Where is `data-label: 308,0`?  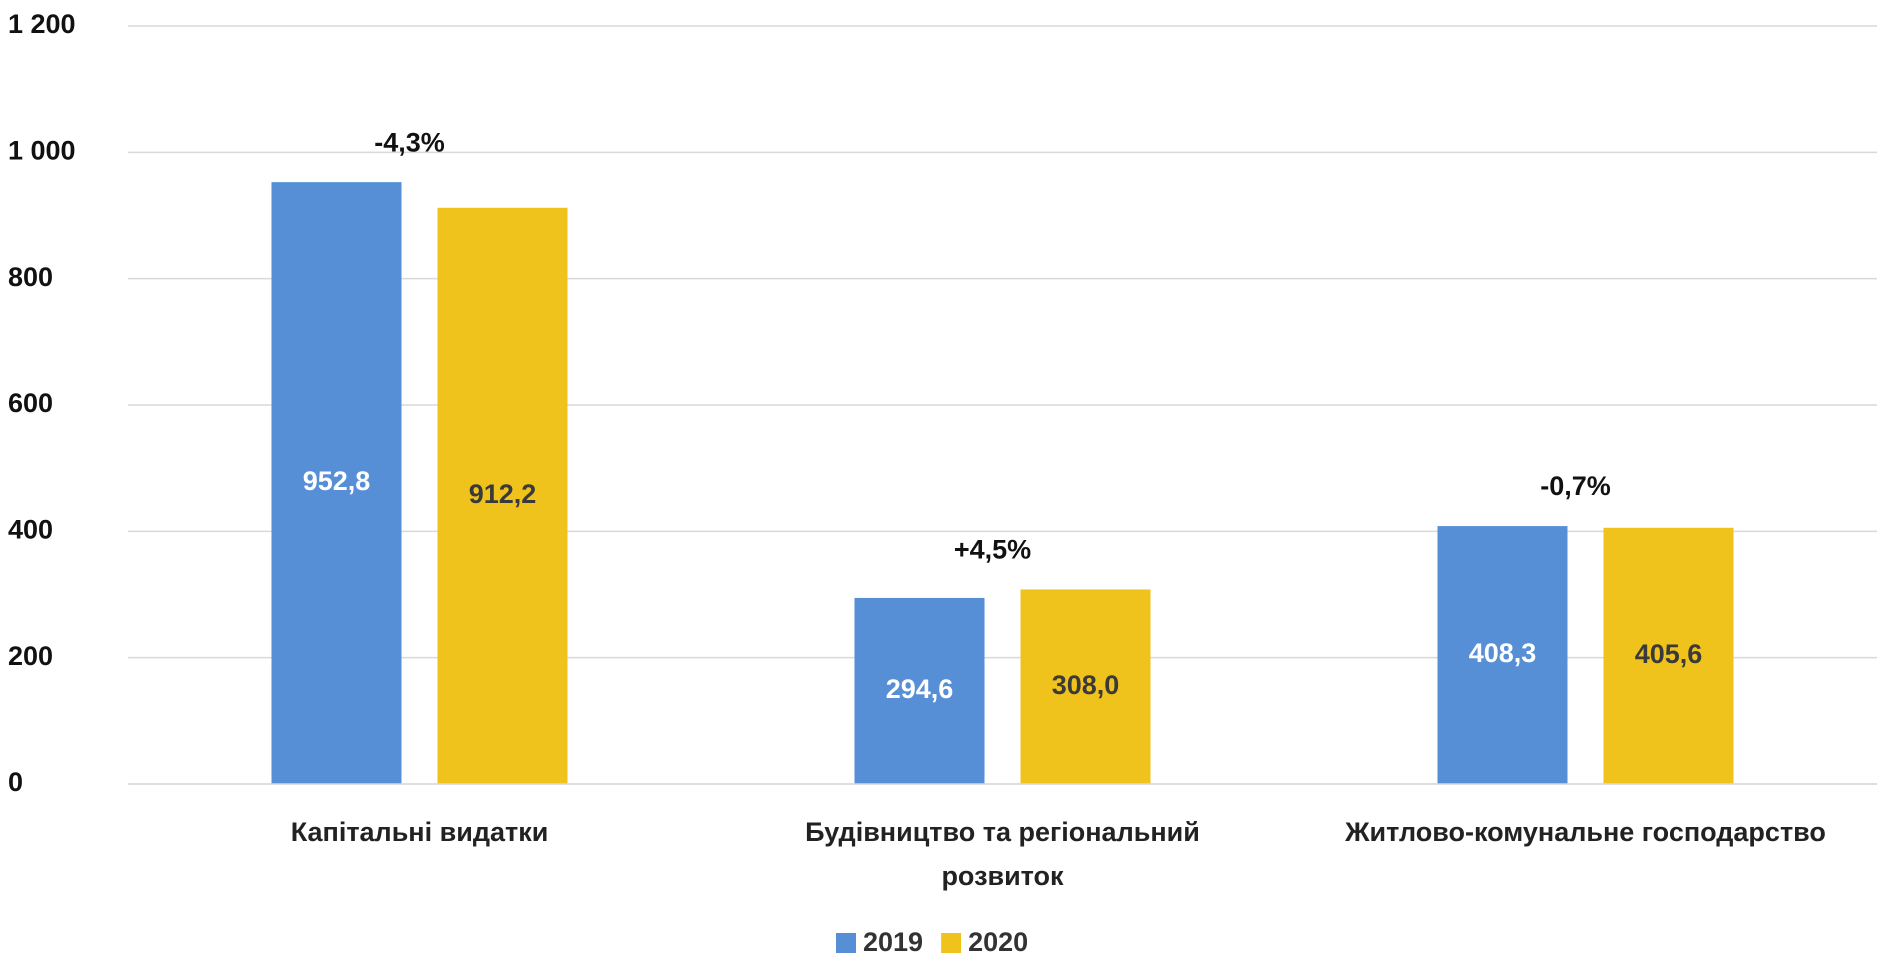 data-label: 308,0 is located at coordinates (1086, 685).